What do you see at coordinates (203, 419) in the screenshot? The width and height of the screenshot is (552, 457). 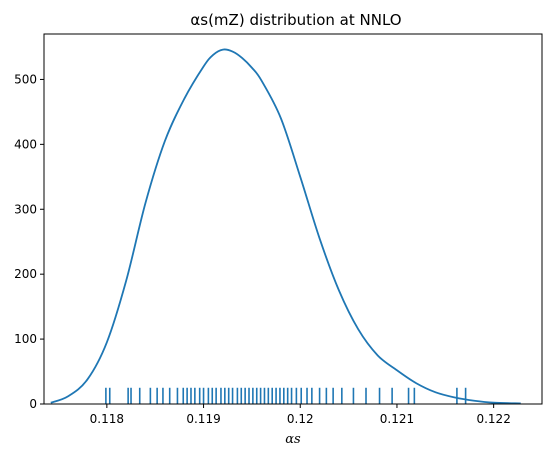 I see `x-tick-label: 0.119` at bounding box center [203, 419].